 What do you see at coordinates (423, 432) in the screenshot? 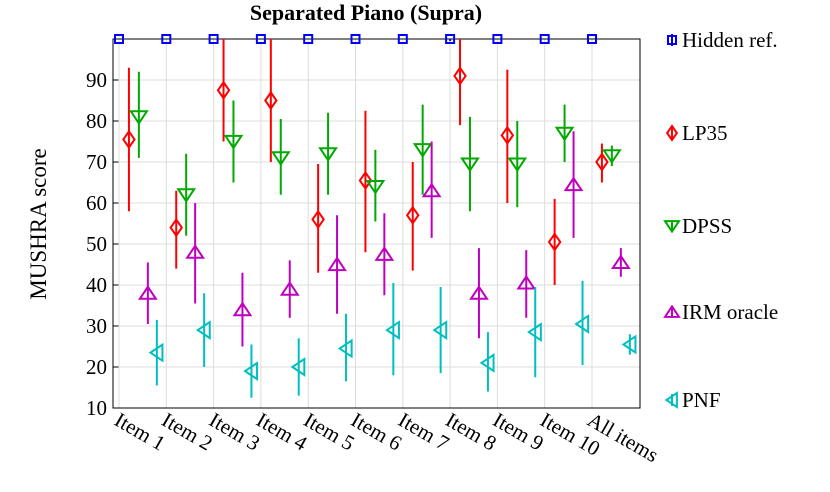
I see `x-tick-label: Item 7` at bounding box center [423, 432].